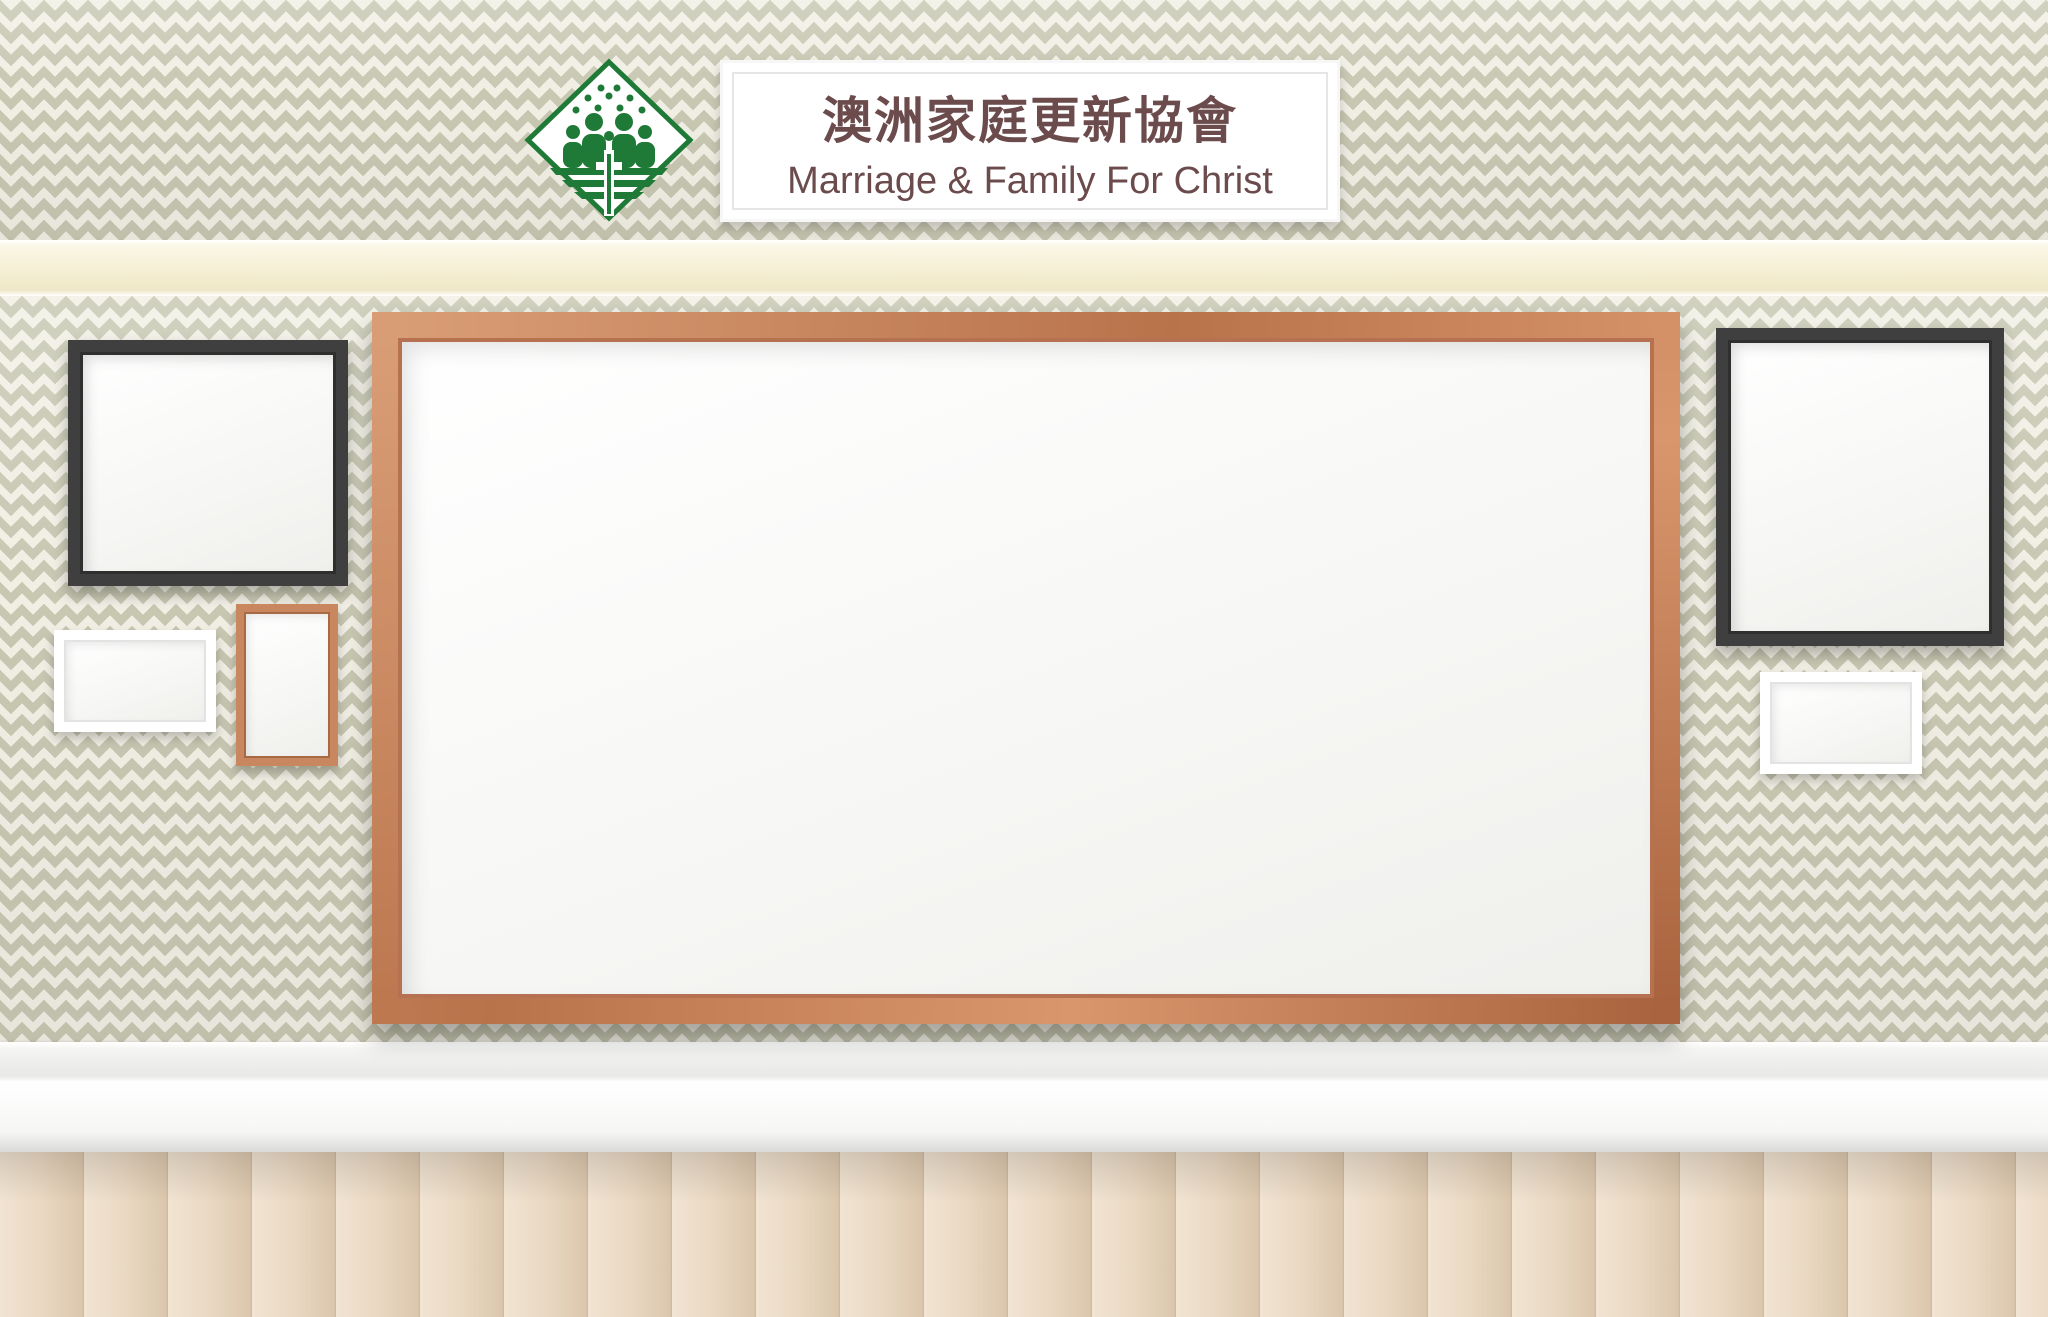 The height and width of the screenshot is (1317, 2048). I want to click on baseboard, so click(1024, 1097).